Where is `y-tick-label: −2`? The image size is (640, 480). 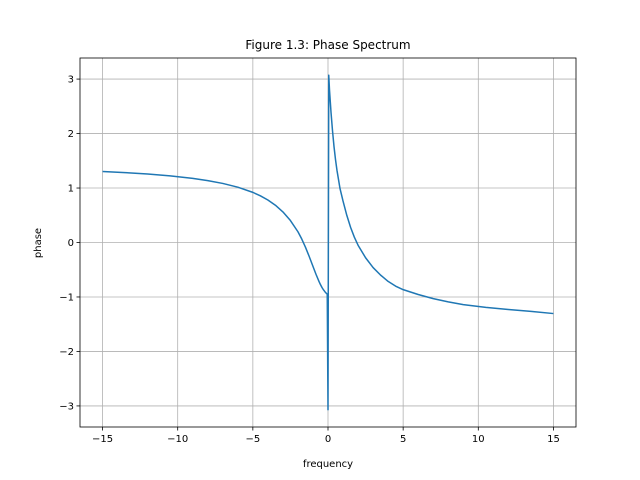 y-tick-label: −2 is located at coordinates (66, 352).